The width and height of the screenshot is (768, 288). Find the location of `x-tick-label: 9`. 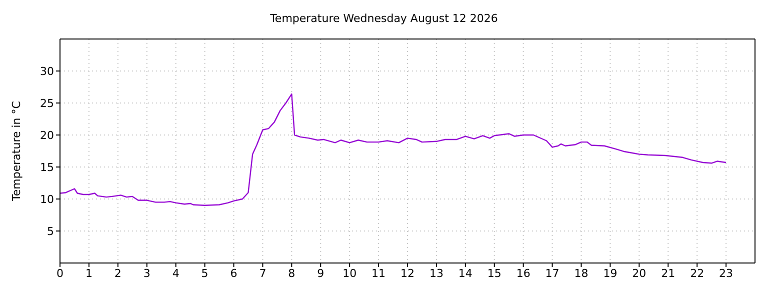

x-tick-label: 9 is located at coordinates (320, 273).